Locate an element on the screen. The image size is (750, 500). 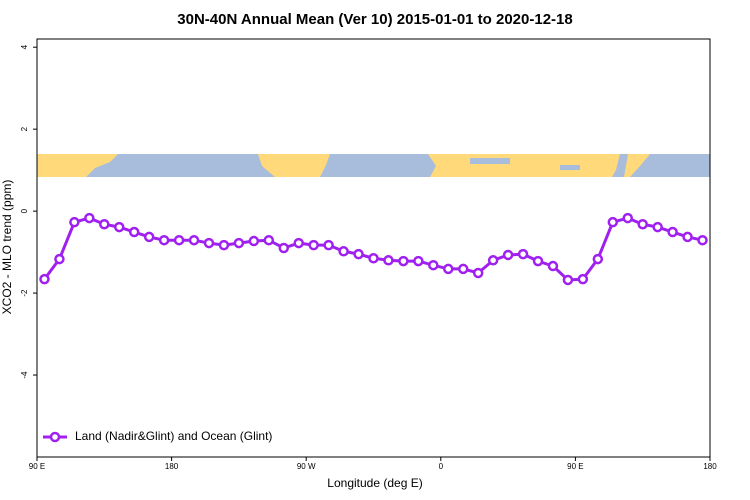
legend-marker is located at coordinates (55, 437).